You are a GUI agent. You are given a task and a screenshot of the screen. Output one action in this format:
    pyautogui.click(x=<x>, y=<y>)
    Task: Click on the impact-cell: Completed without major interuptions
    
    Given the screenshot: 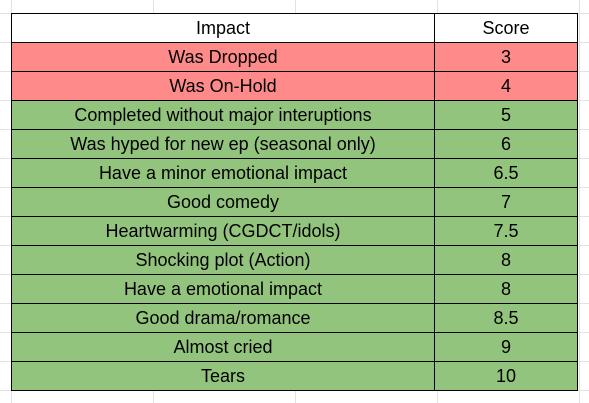 What is the action you would take?
    pyautogui.click(x=223, y=115)
    